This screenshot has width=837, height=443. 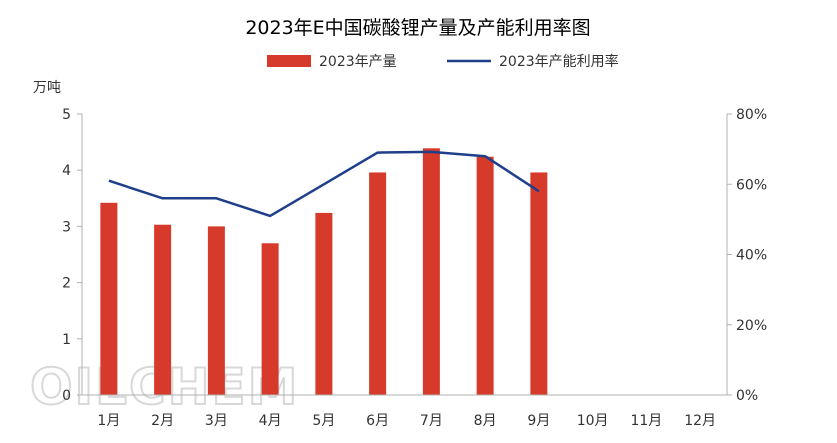 I want to click on left-axis-ticks: 0 1 2 3 4 5, so click(x=72, y=255).